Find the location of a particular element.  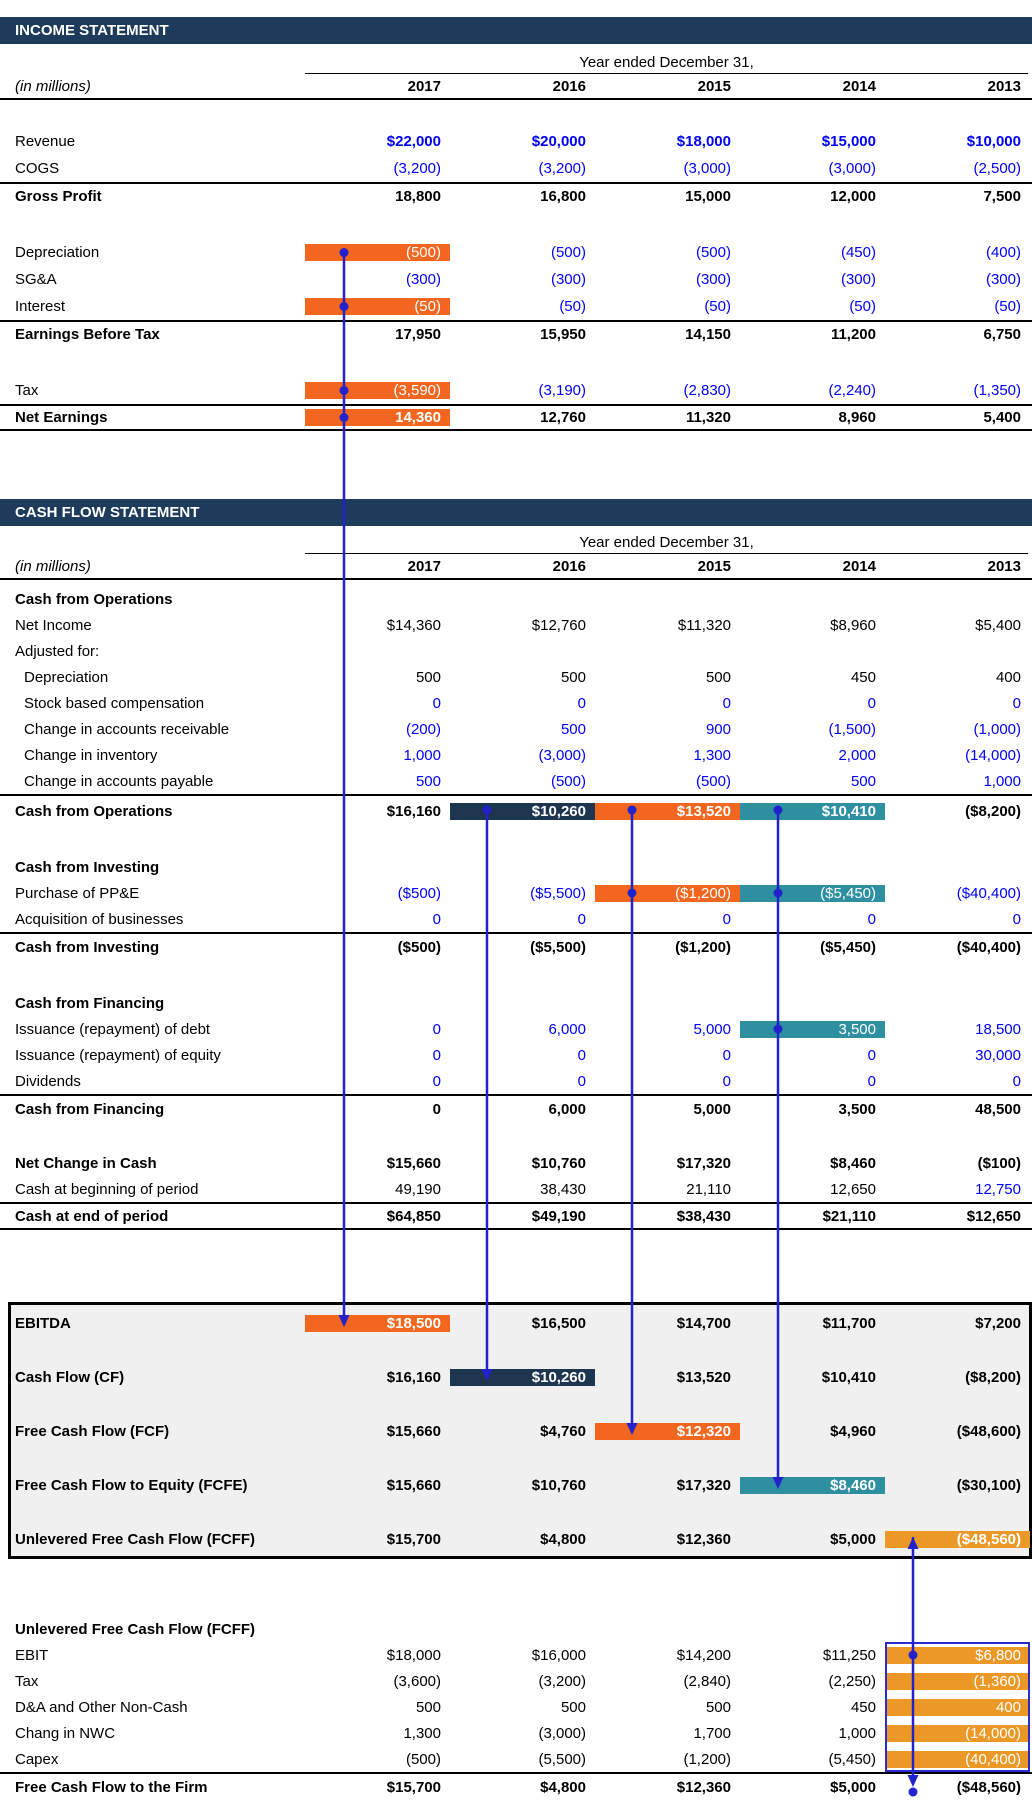

row-label: Free Cash Flow (FCF) is located at coordinates (92, 1431).